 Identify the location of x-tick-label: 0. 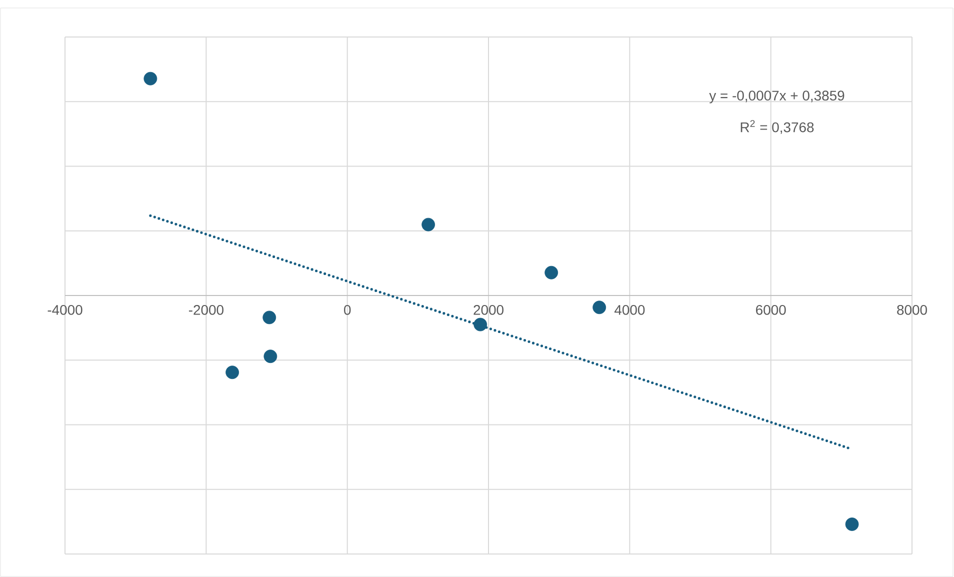
(347, 309).